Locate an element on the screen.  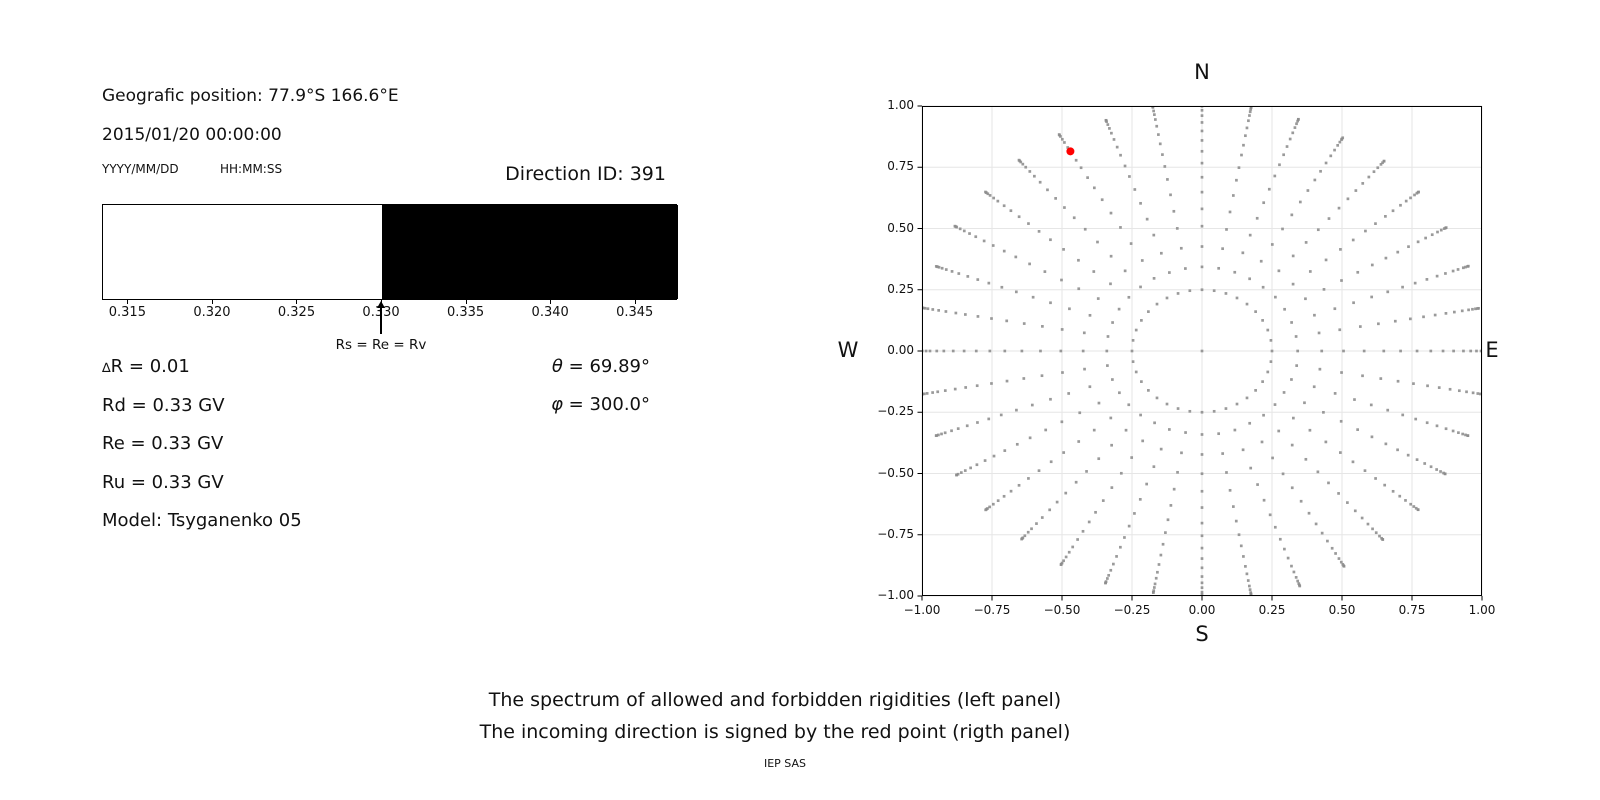
scatter-xtick-label: 0.25 is located at coordinates (1272, 610).